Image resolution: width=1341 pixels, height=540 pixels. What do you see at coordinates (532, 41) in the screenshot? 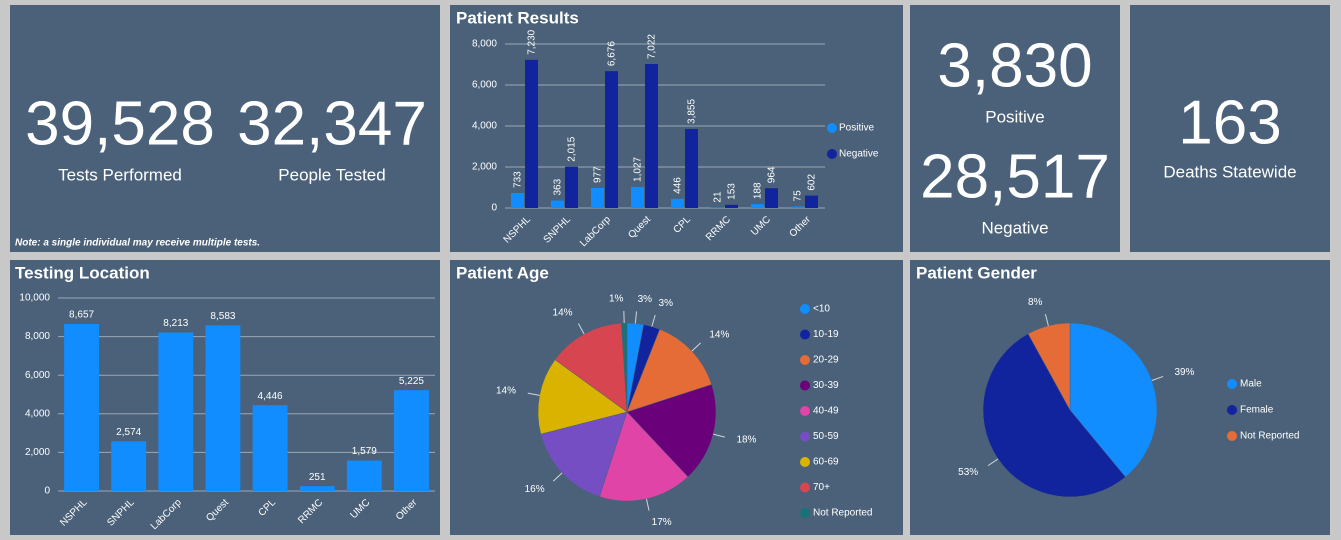
I see `data-label: 7,230` at bounding box center [532, 41].